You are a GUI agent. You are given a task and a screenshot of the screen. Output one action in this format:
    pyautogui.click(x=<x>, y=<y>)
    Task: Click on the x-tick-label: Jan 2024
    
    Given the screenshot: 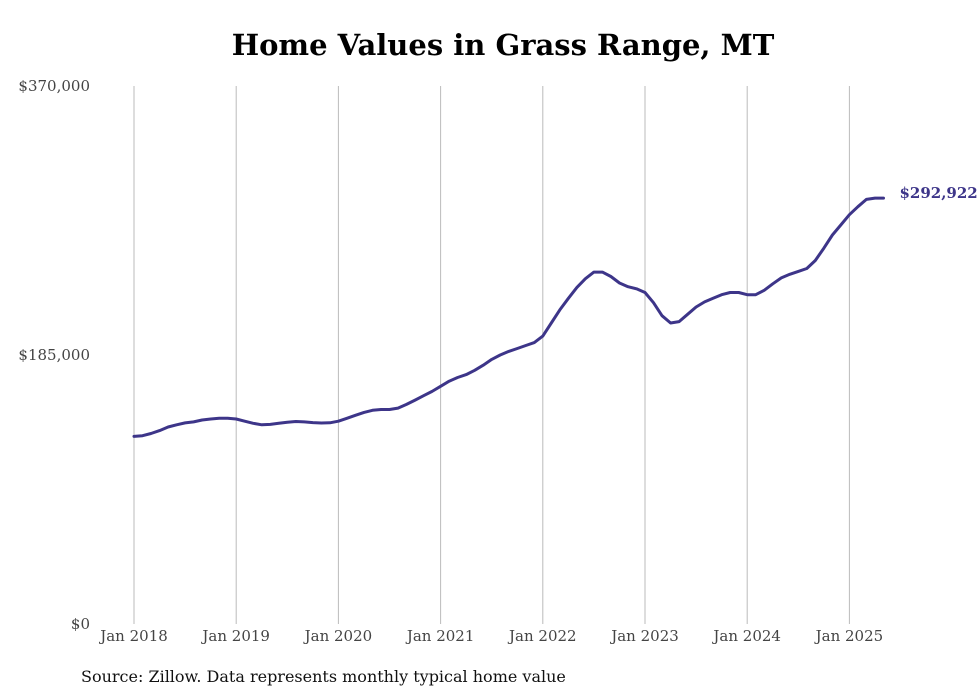 What is the action you would take?
    pyautogui.click(x=746, y=636)
    